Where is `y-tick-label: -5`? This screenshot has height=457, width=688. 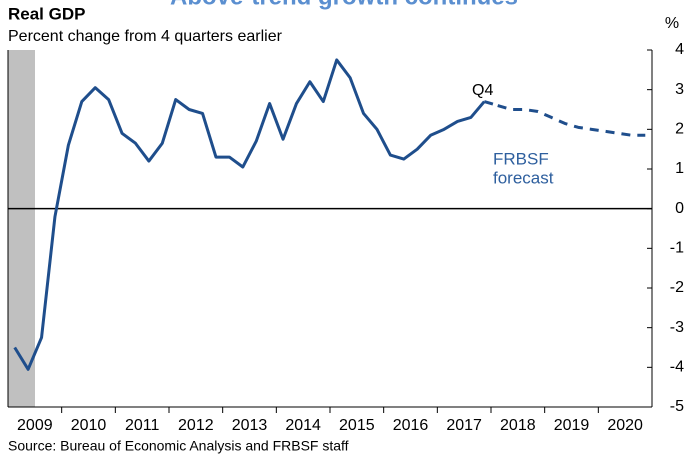
y-tick-label: -5 is located at coordinates (677, 406).